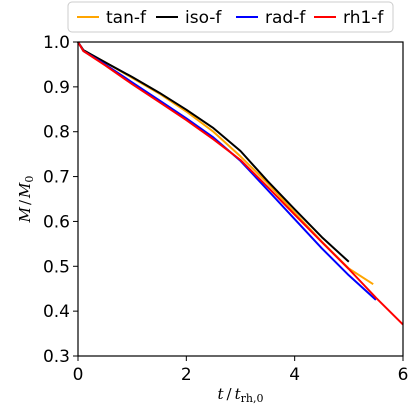 This screenshot has height=411, width=411. I want to click on x-axis-label: t / trh,0, so click(241, 395).